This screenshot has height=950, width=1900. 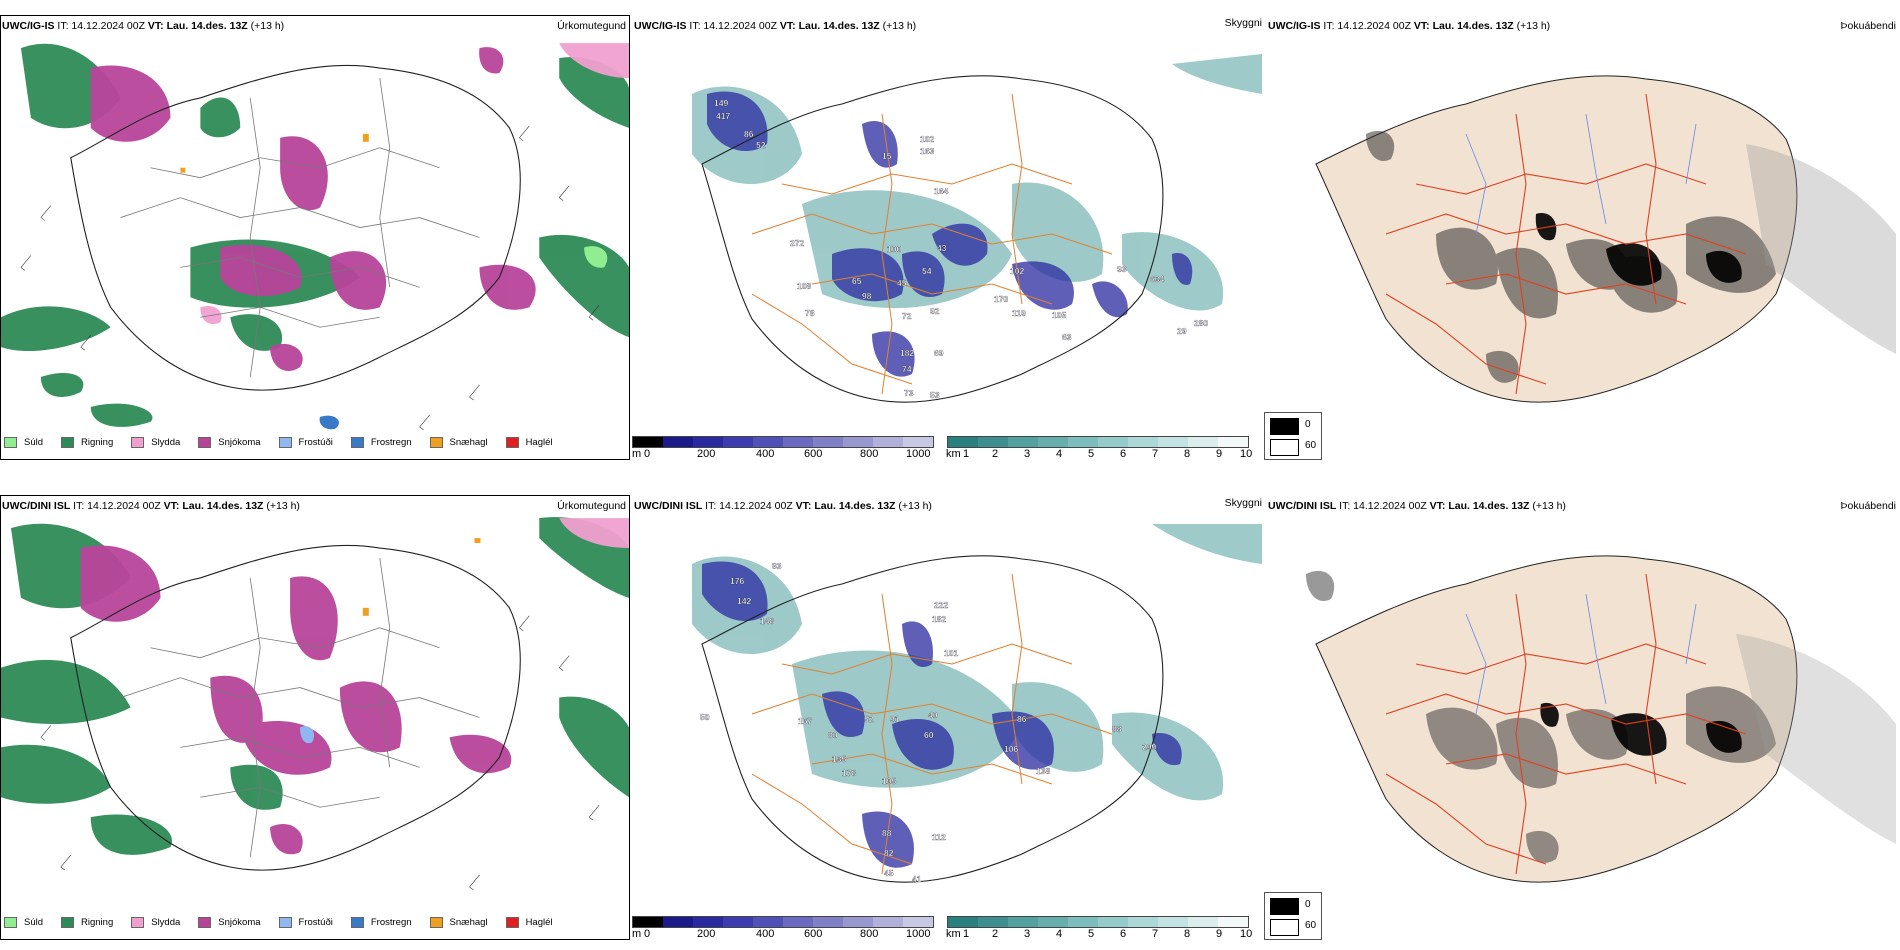 What do you see at coordinates (839, 759) in the screenshot?
I see `cloudbase-label: 135` at bounding box center [839, 759].